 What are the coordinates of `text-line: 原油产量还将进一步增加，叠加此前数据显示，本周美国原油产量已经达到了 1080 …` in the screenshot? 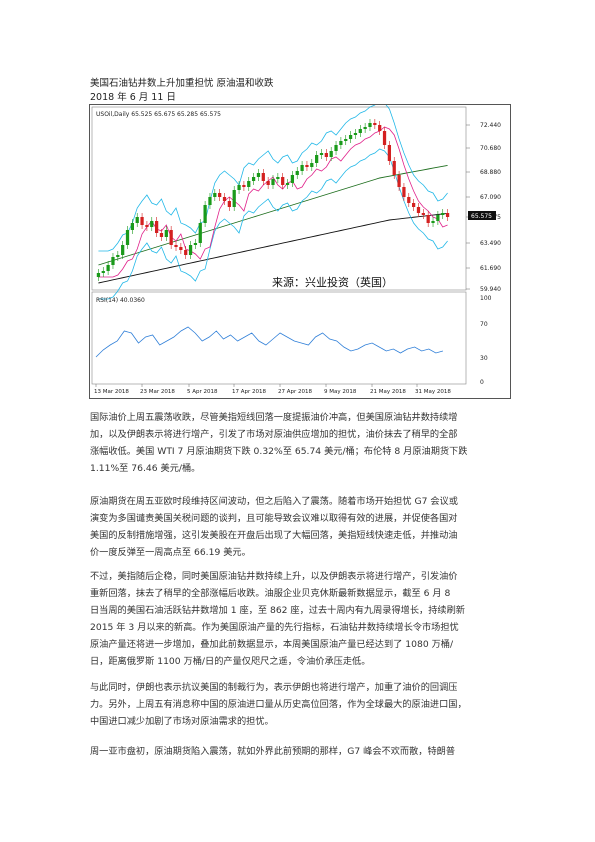 It's located at (272, 644).